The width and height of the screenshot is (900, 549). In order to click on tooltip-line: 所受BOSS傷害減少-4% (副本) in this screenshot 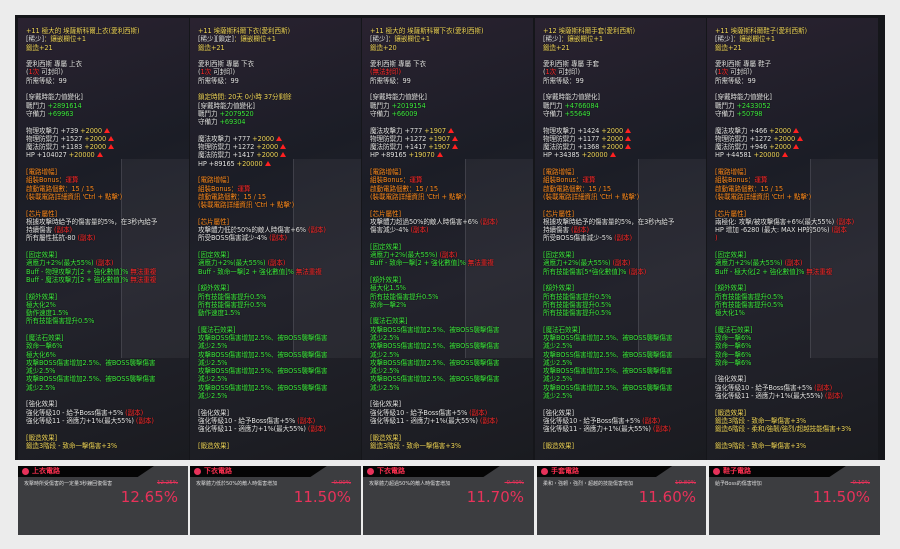, I will do `click(278, 238)`.